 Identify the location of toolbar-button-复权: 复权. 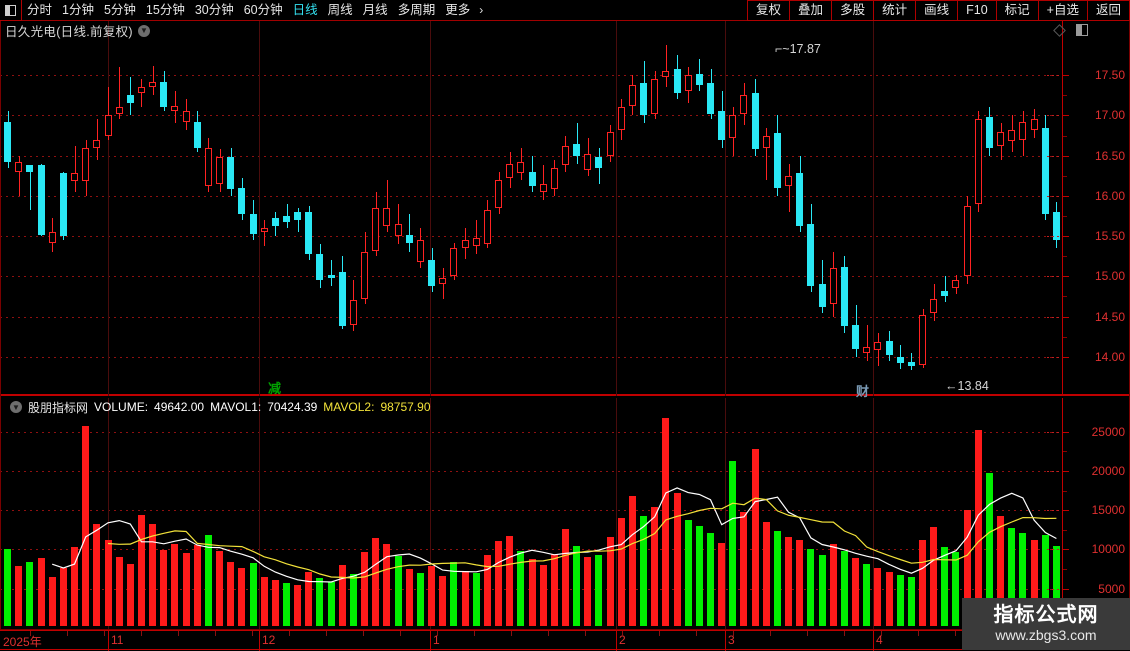
(768, 10).